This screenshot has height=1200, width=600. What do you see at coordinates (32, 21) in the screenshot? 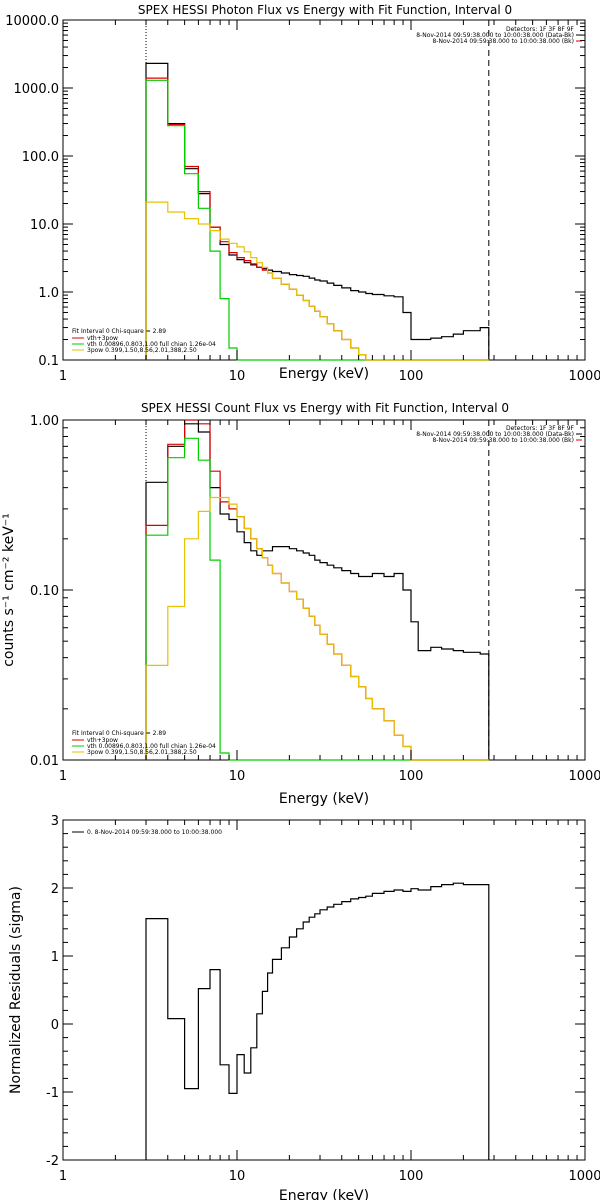
I see `y-tick-label: 10000.0` at bounding box center [32, 21].